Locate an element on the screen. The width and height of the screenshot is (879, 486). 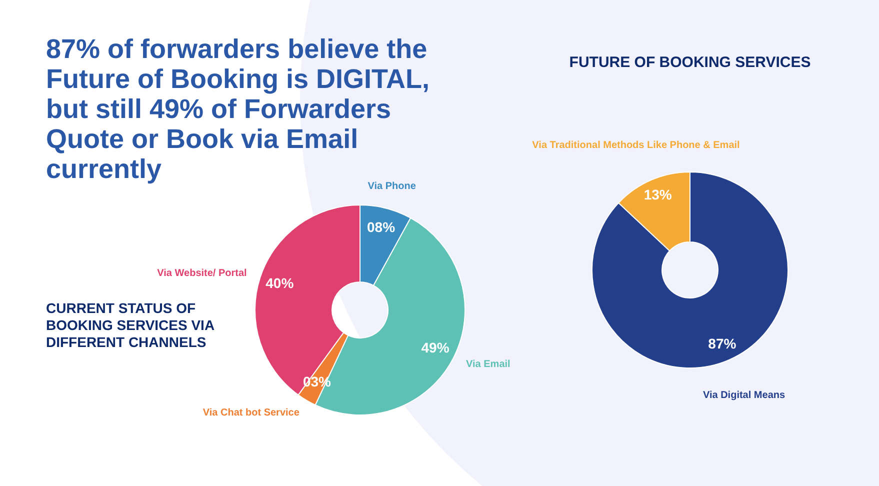
data-label: 87% is located at coordinates (722, 343).